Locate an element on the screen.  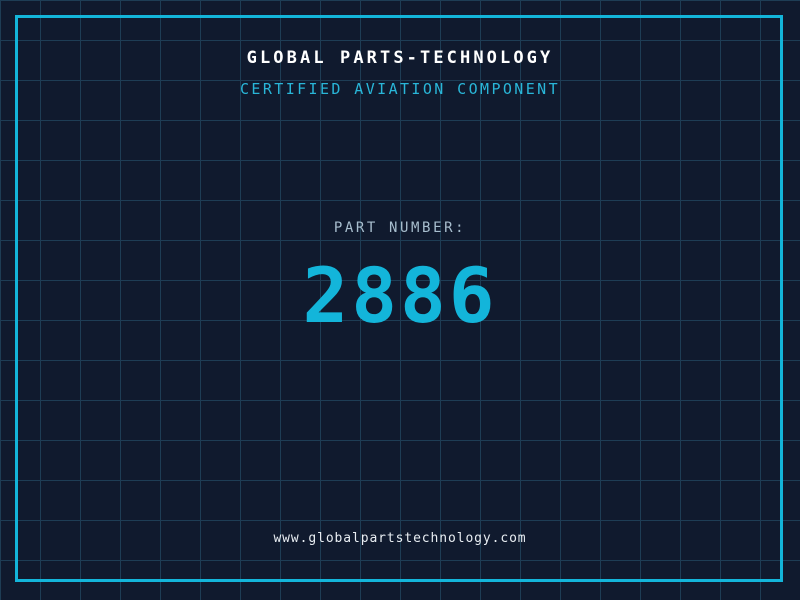
company-title: GLOBAL PARTS-TECHNOLOGY is located at coordinates (400, 58).